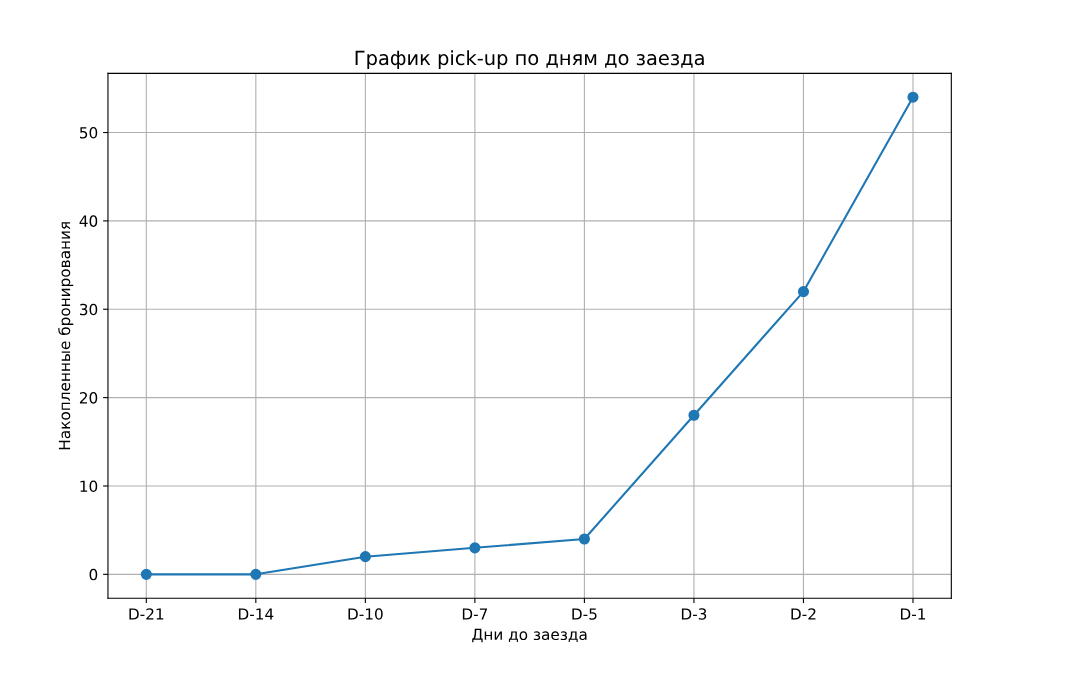 This screenshot has width=1084, height=679. I want to click on y-tick-label: 40, so click(88, 221).